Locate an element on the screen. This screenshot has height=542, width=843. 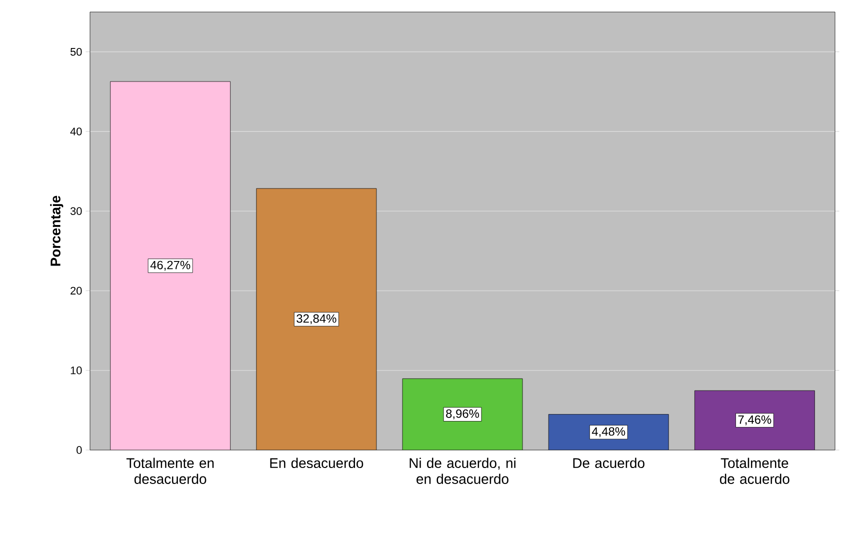
x-tick-label: Ni de acuerdo, ni en desacuerdo is located at coordinates (463, 471).